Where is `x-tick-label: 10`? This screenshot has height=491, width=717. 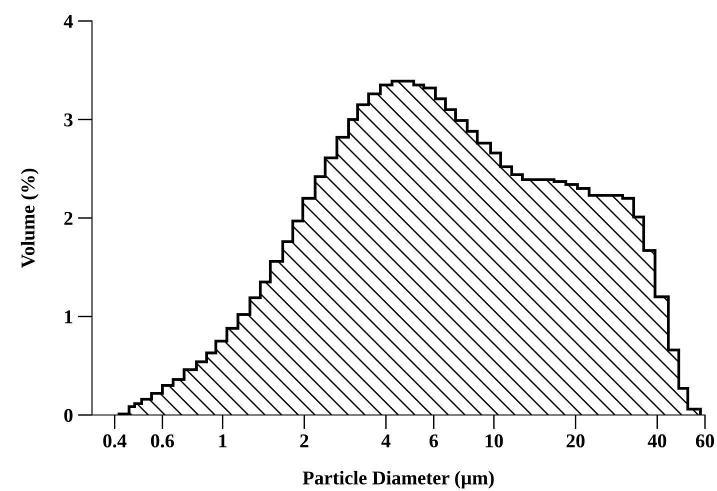
x-tick-label: 10 is located at coordinates (494, 441).